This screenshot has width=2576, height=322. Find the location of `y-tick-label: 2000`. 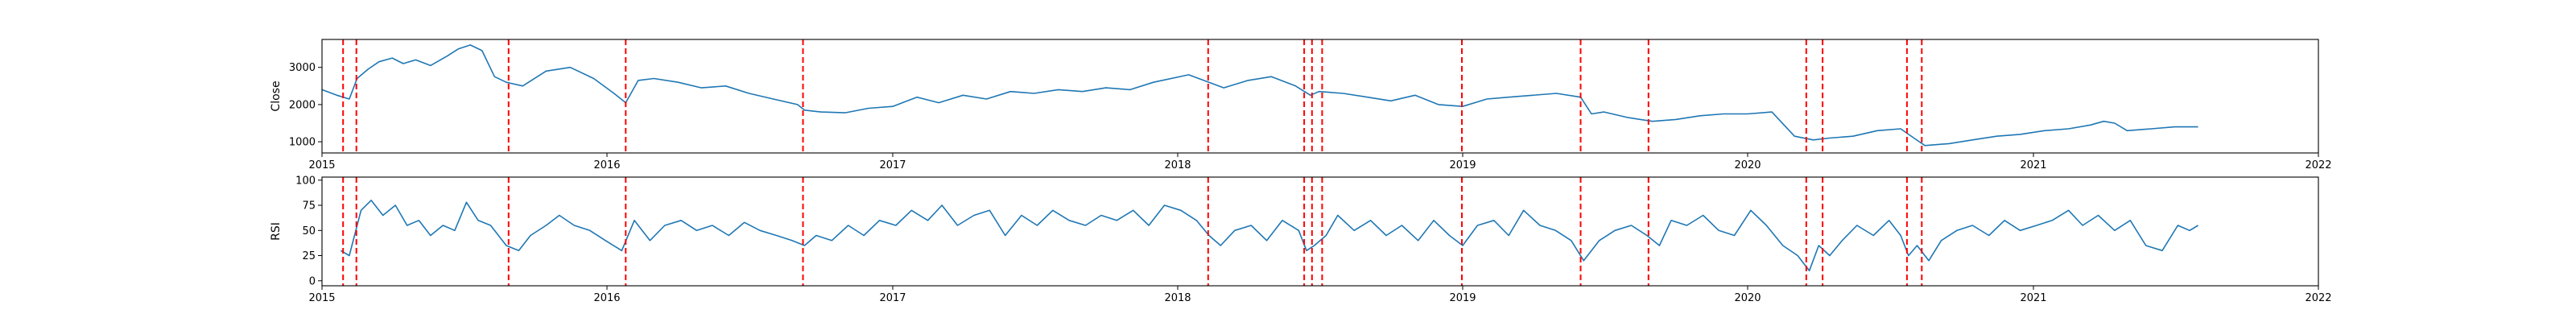

y-tick-label: 2000 is located at coordinates (302, 105).